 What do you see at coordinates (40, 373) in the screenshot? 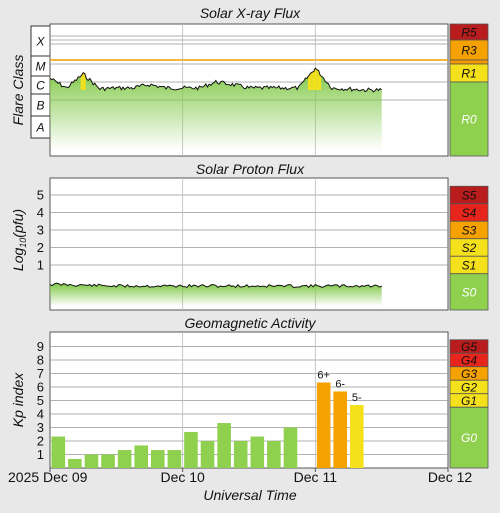
I see `kp-tick-7: 7` at bounding box center [40, 373].